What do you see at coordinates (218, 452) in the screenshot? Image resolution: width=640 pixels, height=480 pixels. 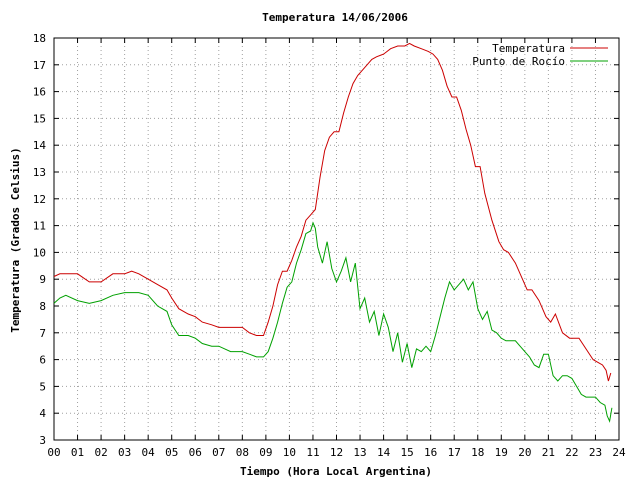 I see `x-tick-label: 07` at bounding box center [218, 452].